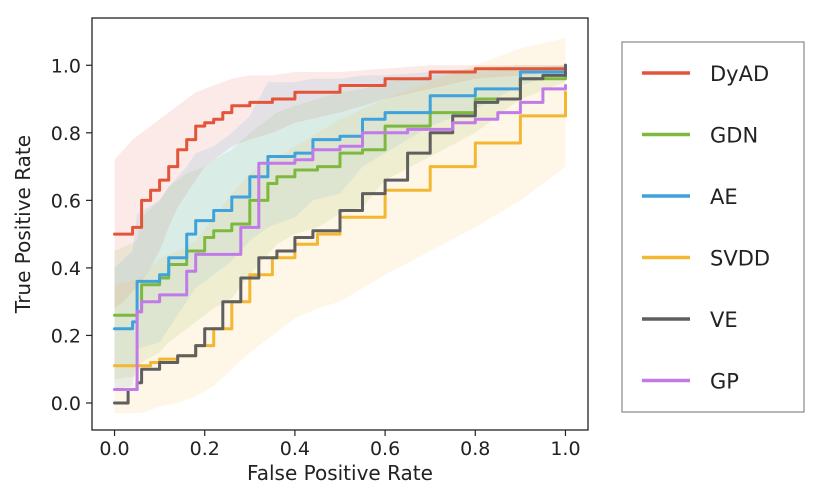 This screenshot has width=836, height=504. Describe the element at coordinates (340, 473) in the screenshot. I see `x-axis-label: False Positive Rate` at that location.